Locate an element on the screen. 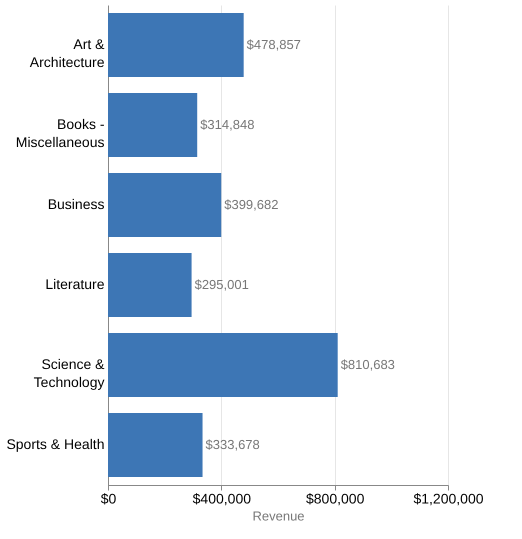 This screenshot has width=522, height=539. x-tick-label: $800,000 is located at coordinates (335, 498).